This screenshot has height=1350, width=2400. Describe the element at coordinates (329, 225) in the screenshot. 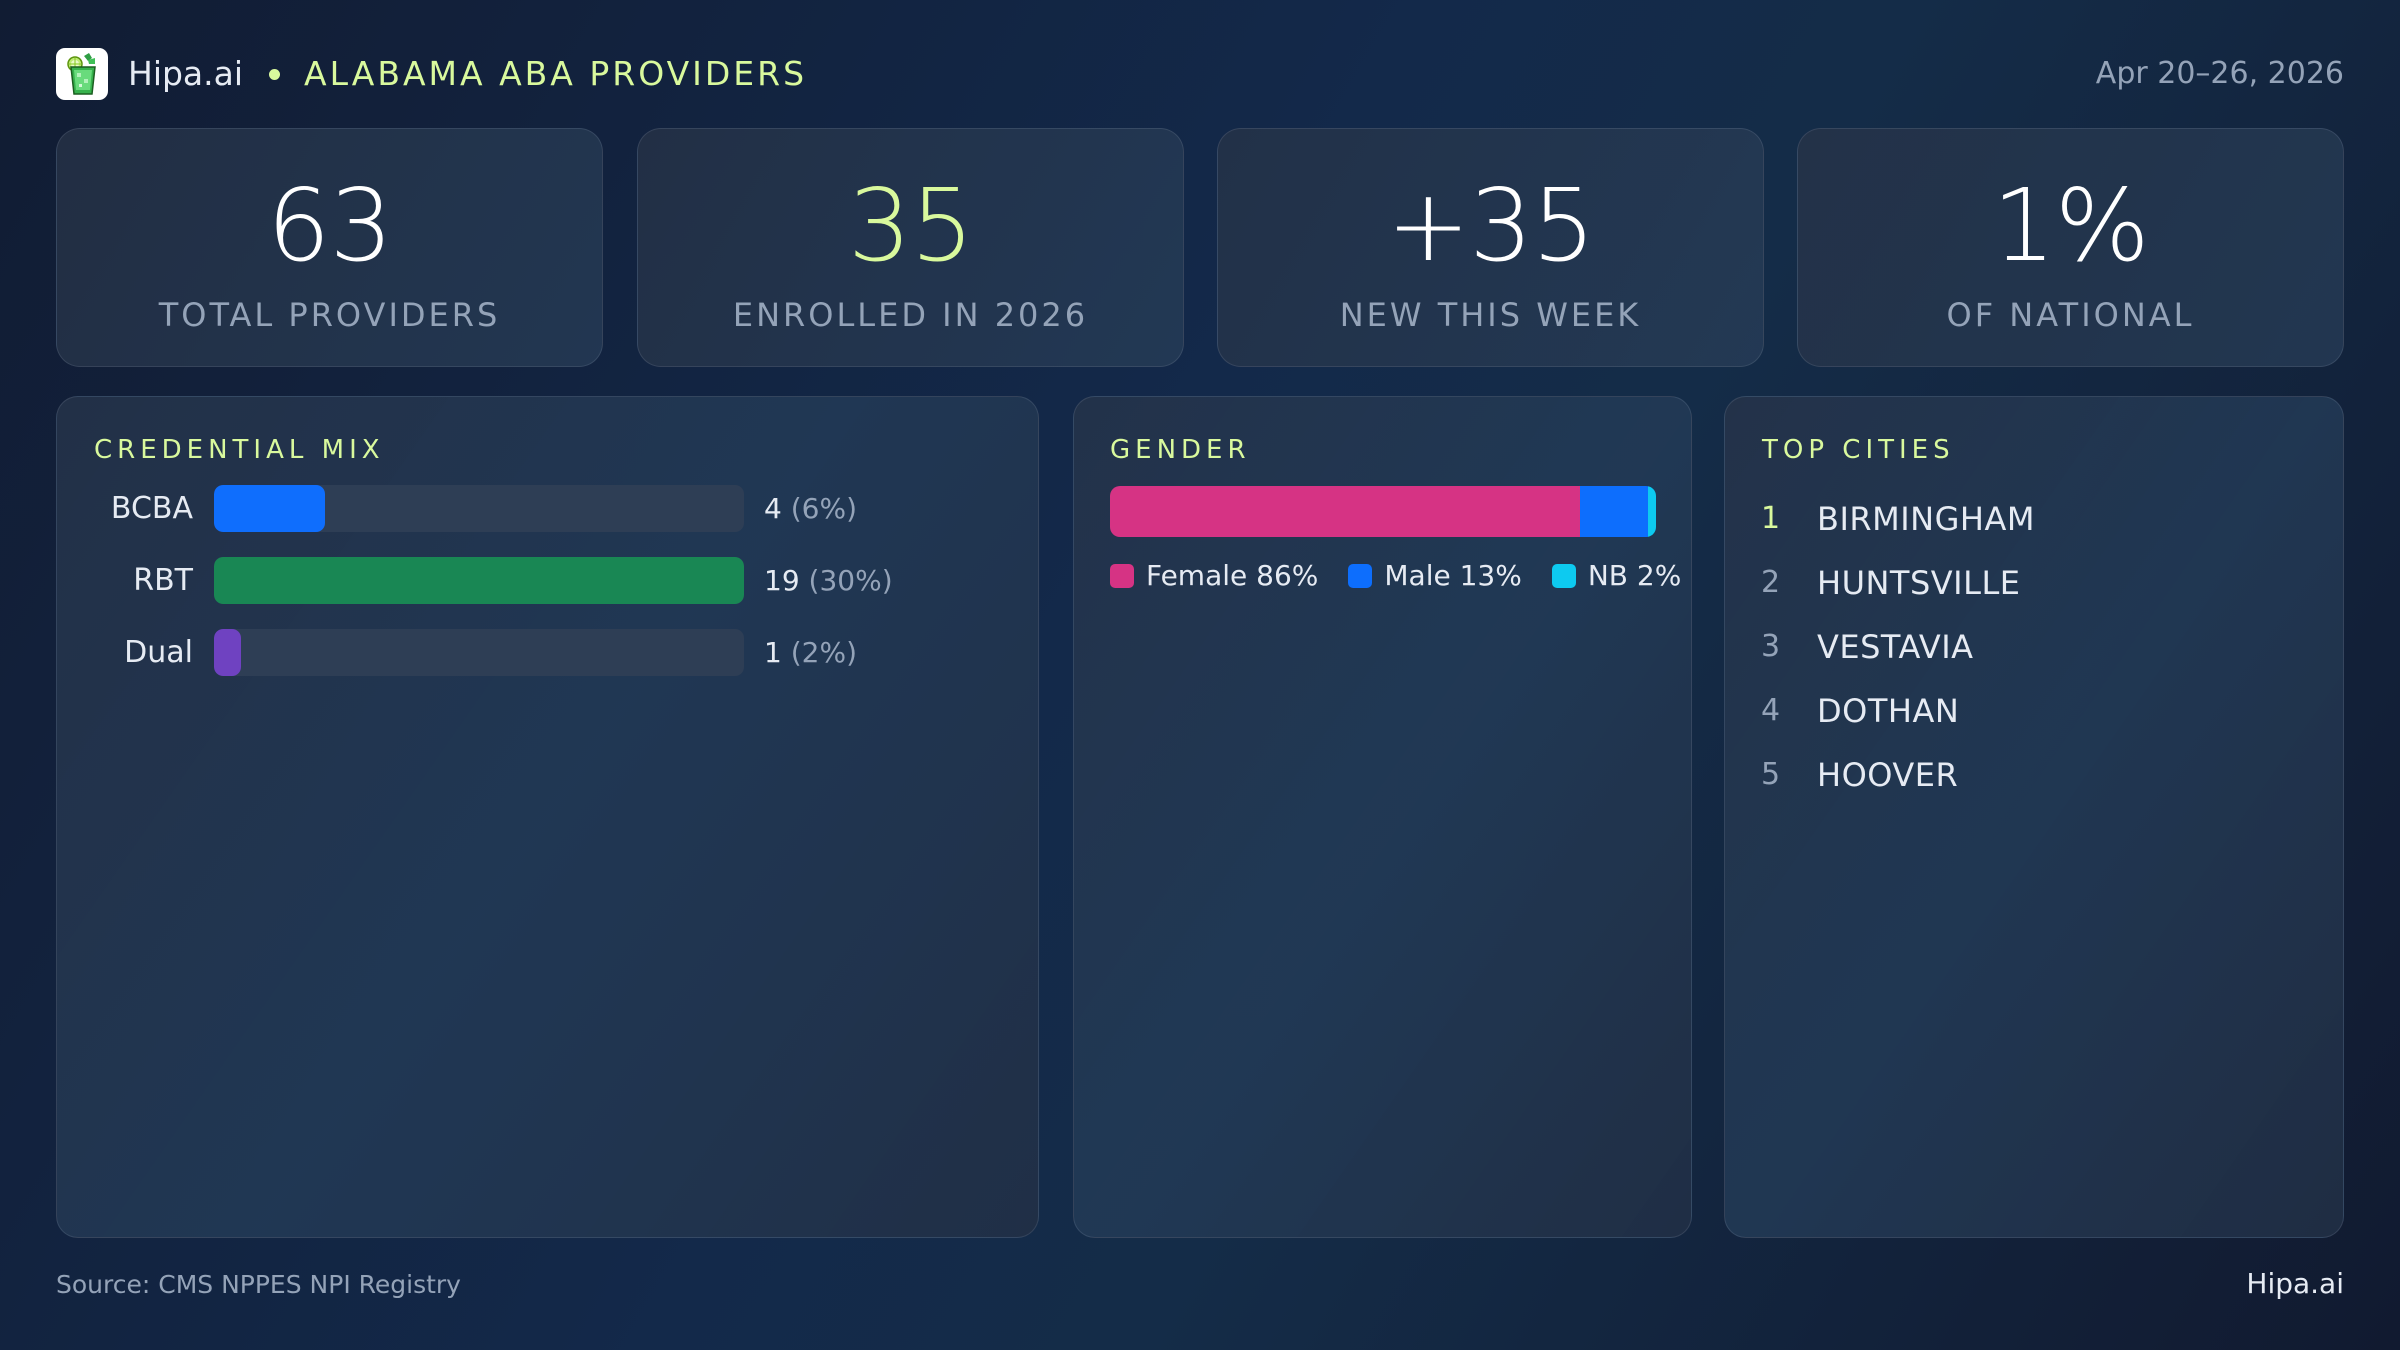

I see `stat-value: 63` at that location.